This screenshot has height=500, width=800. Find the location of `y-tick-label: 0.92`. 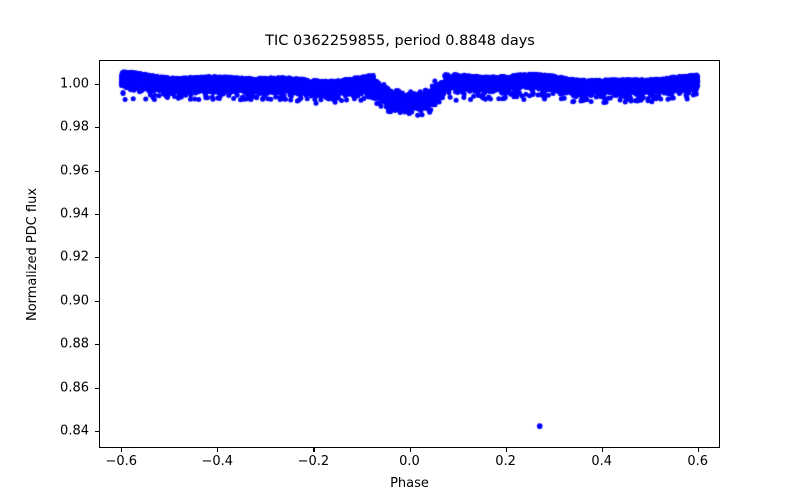

y-tick-label: 0.92 is located at coordinates (74, 257).